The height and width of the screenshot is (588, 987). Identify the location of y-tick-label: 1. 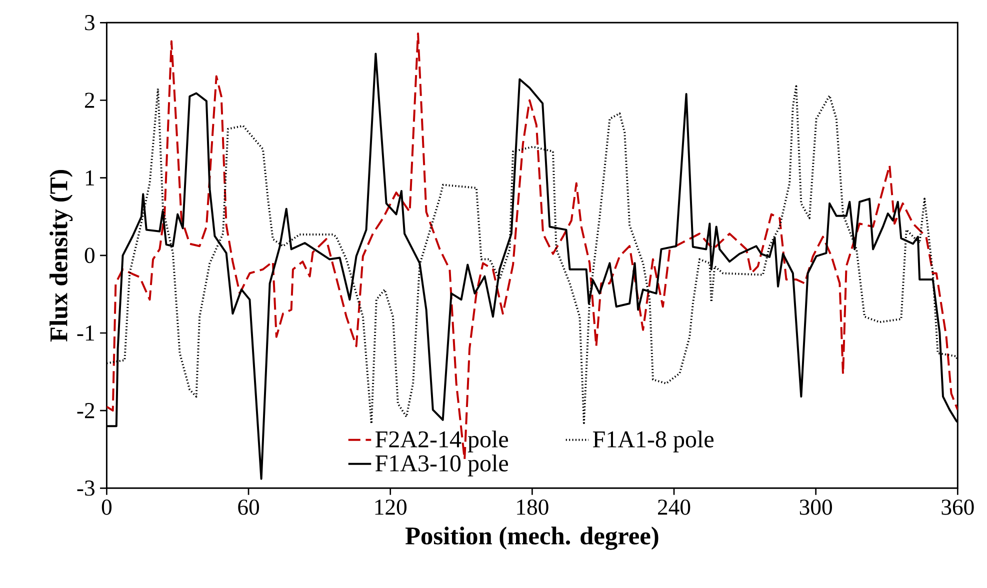
(90, 178).